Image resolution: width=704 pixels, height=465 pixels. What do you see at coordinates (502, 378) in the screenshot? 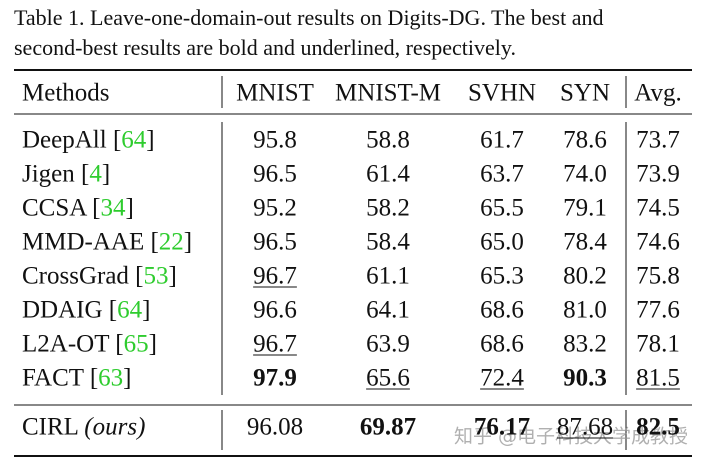
I see `value-cell: 72.4` at bounding box center [502, 378].